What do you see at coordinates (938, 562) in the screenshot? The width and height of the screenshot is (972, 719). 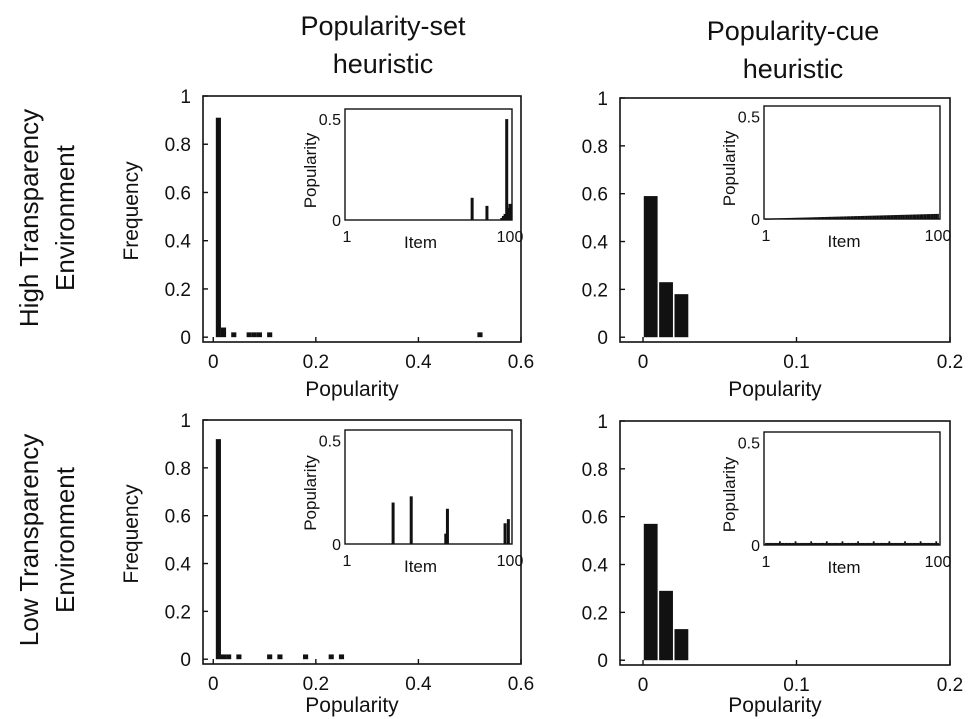 I see `inset-x-tick-label: 100` at bounding box center [938, 562].